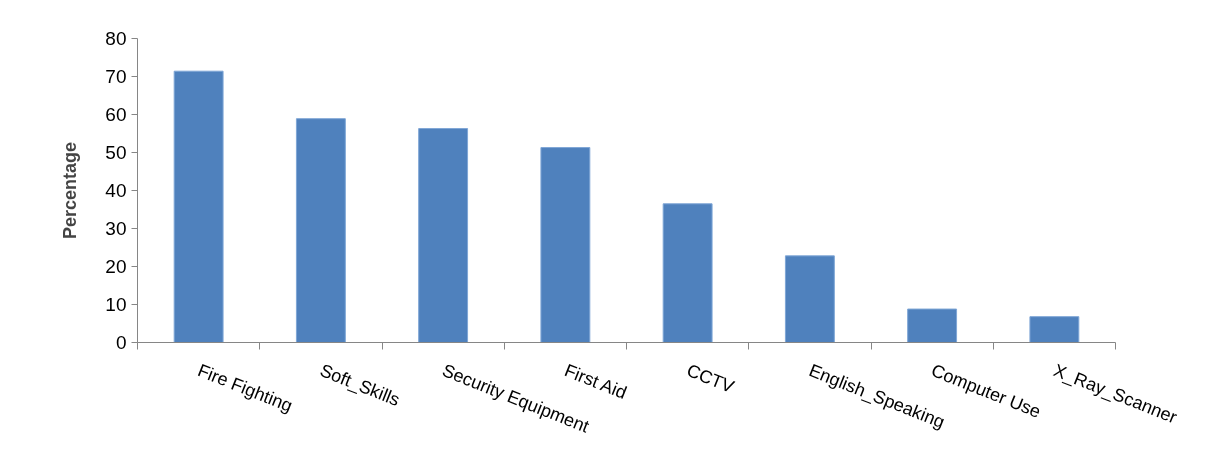 The height and width of the screenshot is (474, 1210). I want to click on y-tick-label: 30, so click(116, 228).